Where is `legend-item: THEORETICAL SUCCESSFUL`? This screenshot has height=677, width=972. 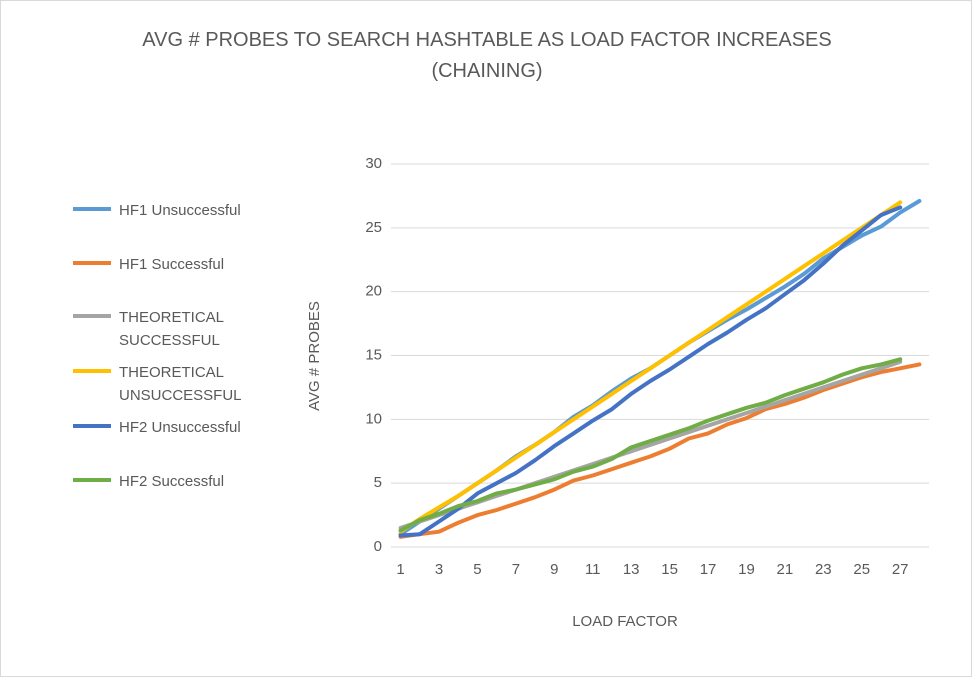 legend-item: THEORETICAL SUCCESSFUL is located at coordinates (168, 329).